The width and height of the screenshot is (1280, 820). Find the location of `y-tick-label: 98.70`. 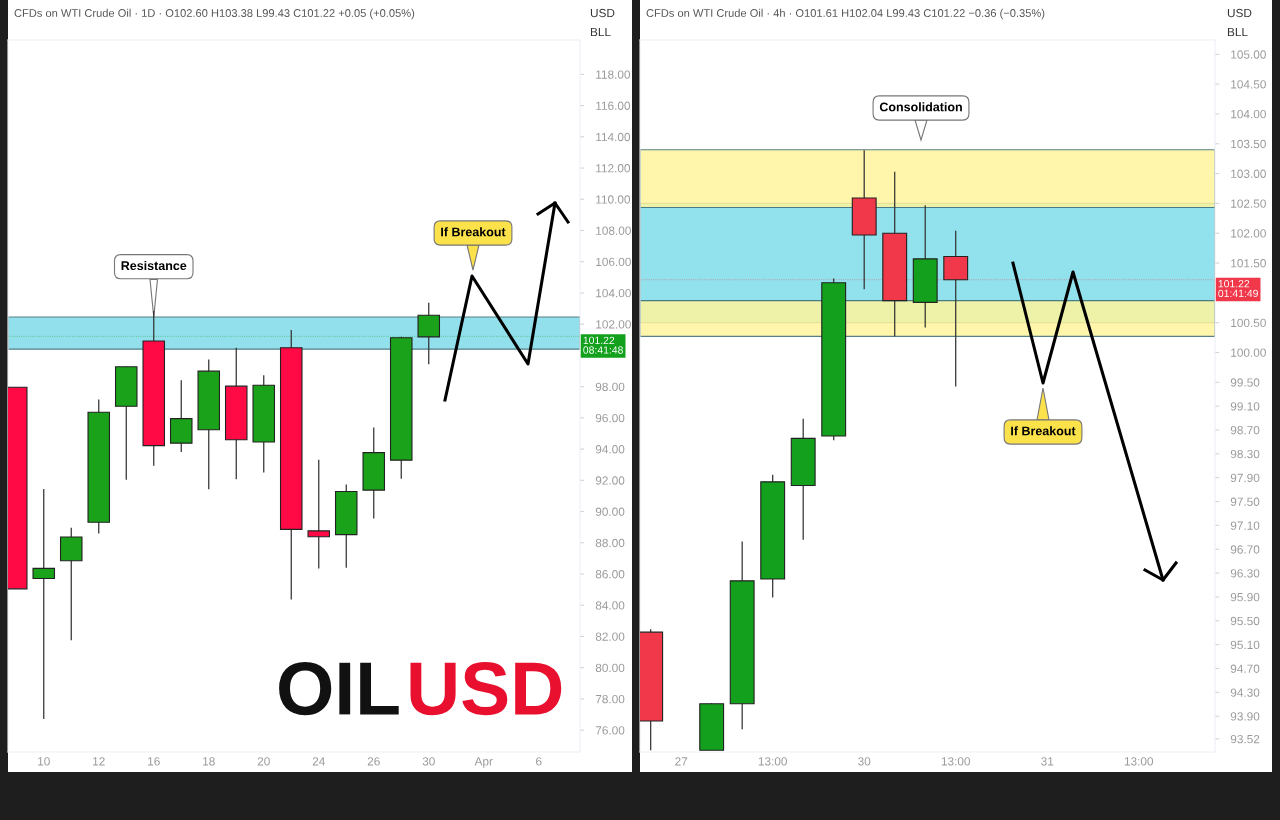

y-tick-label: 98.70 is located at coordinates (1245, 430).